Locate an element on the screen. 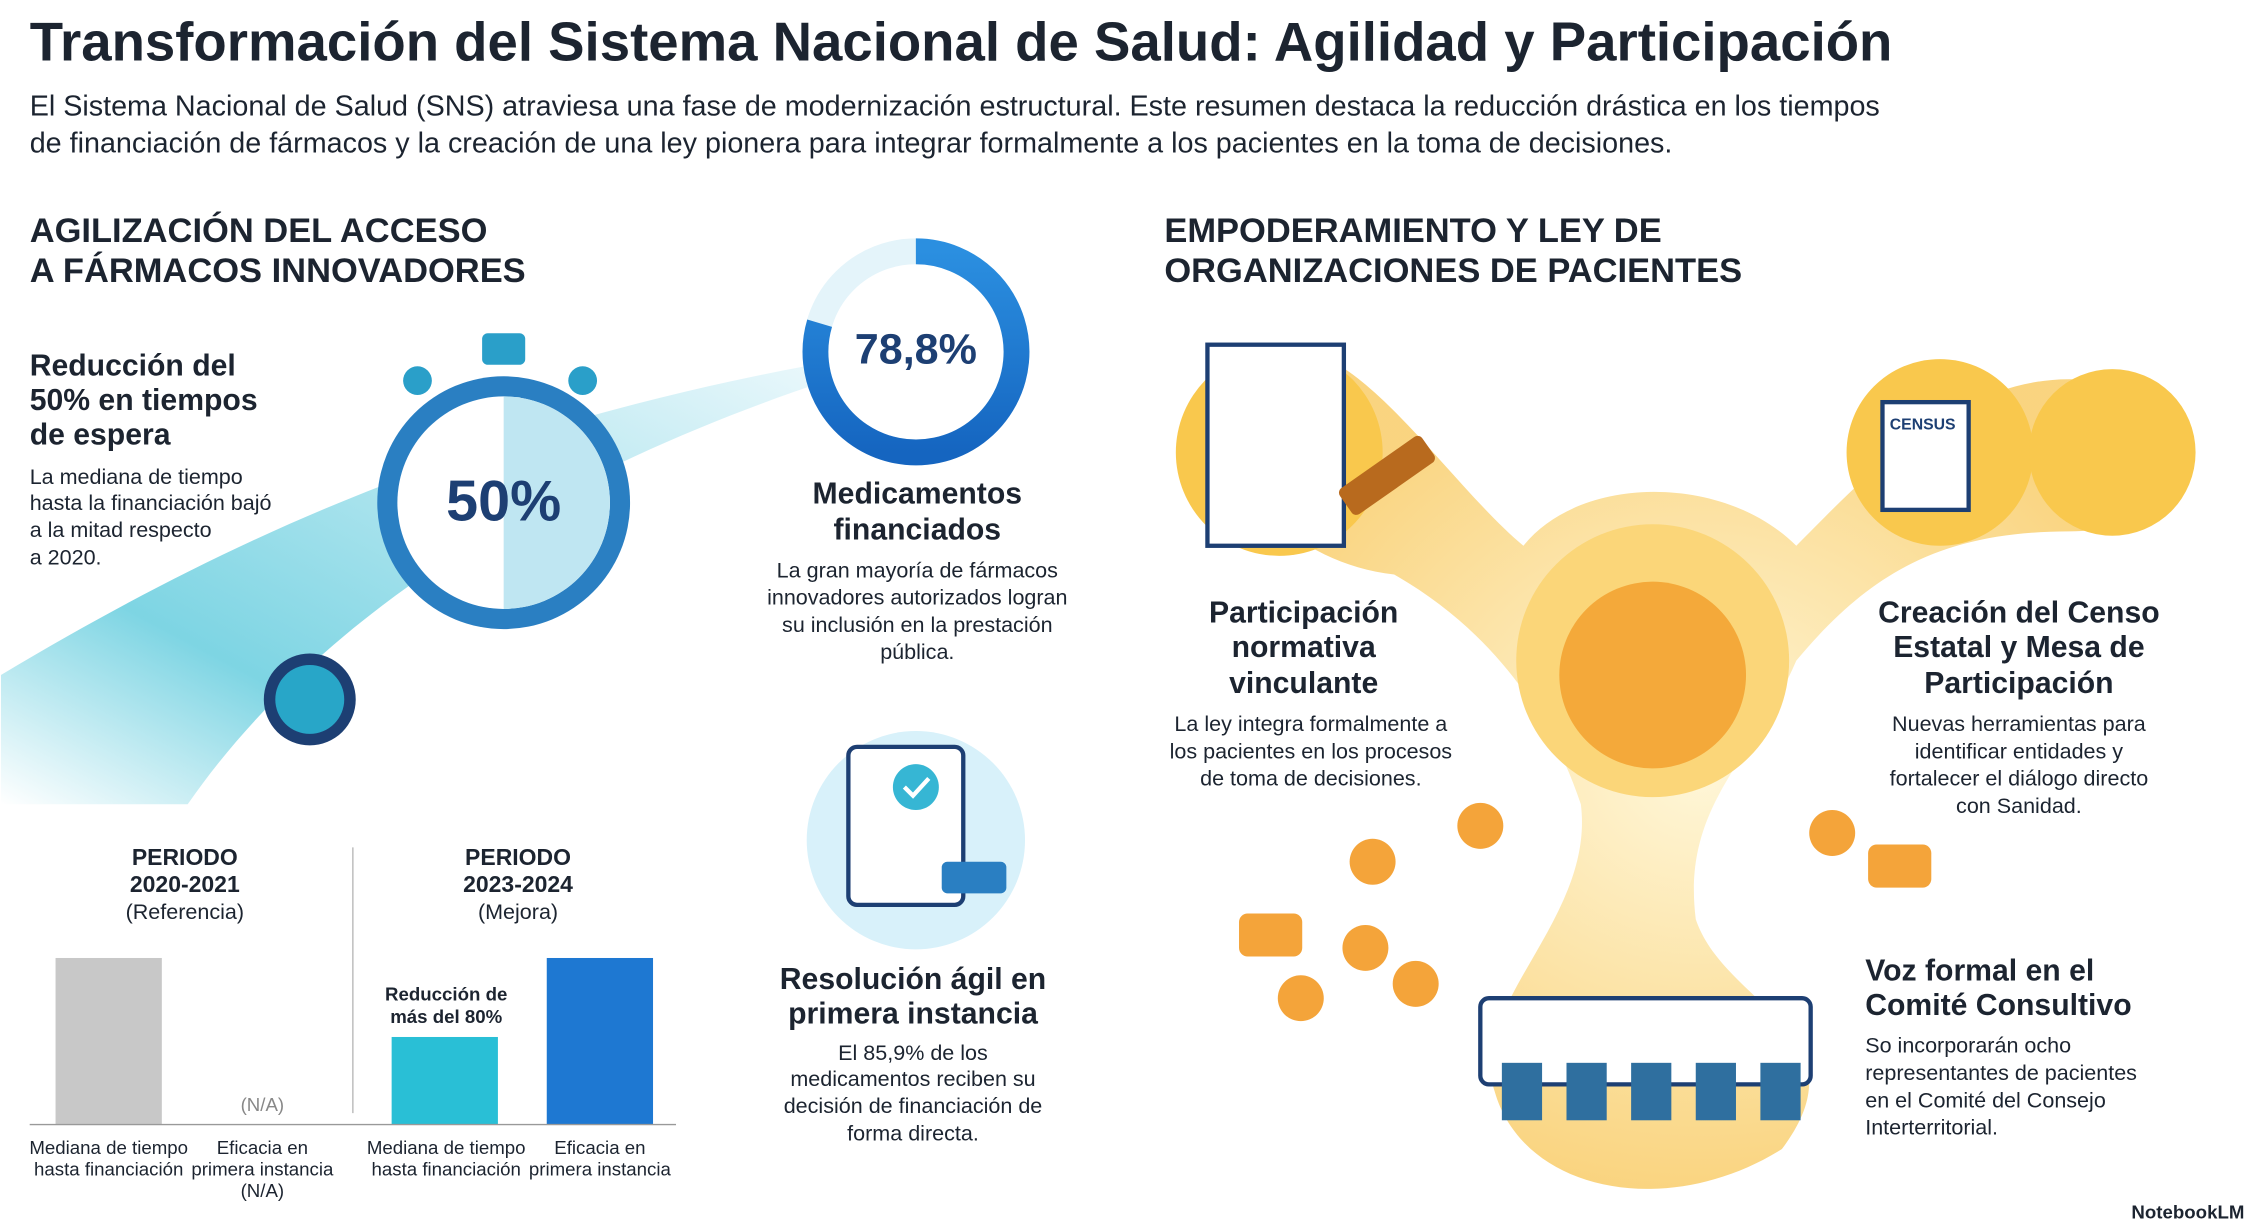 This screenshot has height=1228, width=2254. period-note: (Referencia) is located at coordinates (185, 912).